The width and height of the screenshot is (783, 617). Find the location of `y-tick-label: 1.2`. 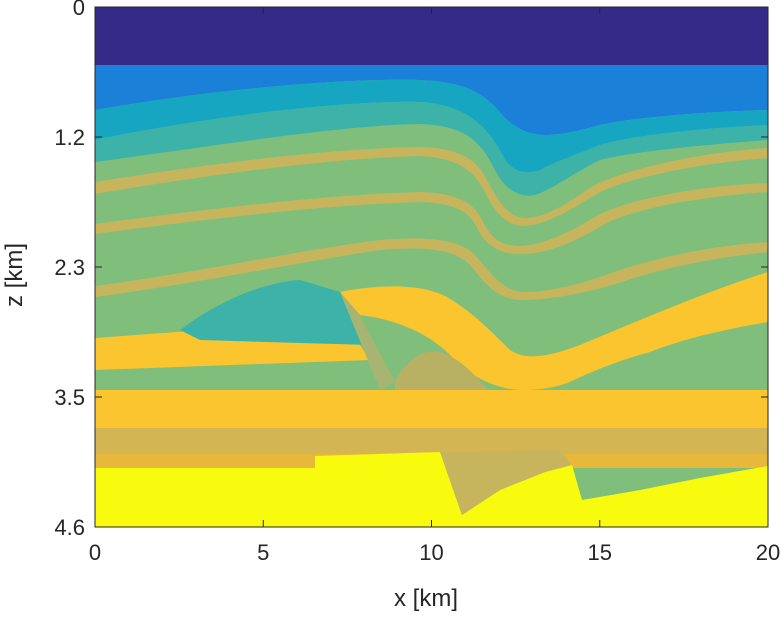

y-tick-label: 1.2 is located at coordinates (69, 137).